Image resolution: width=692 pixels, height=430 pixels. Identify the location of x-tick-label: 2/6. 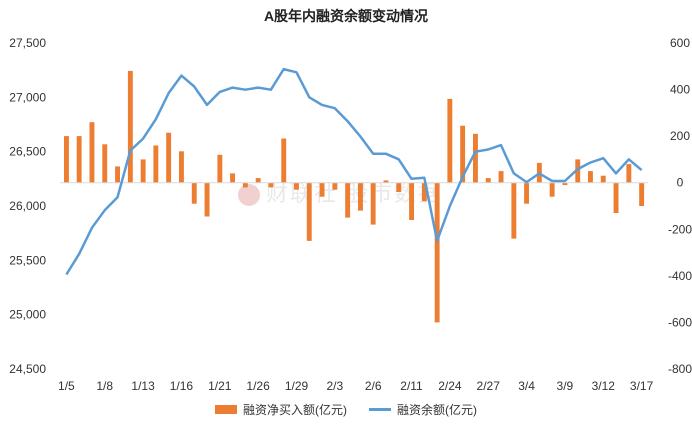
(373, 386).